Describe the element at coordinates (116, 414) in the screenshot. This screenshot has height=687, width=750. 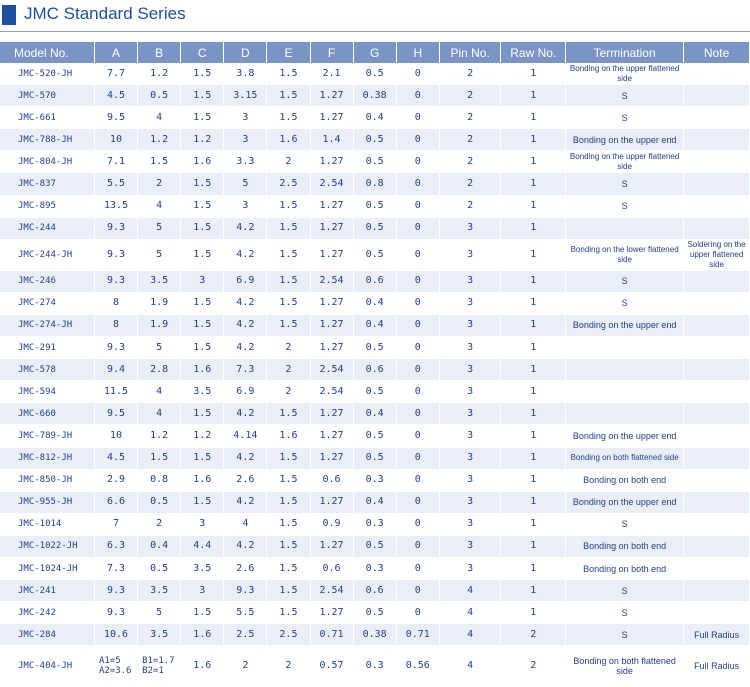
I see `cell-a: 9.5` at that location.